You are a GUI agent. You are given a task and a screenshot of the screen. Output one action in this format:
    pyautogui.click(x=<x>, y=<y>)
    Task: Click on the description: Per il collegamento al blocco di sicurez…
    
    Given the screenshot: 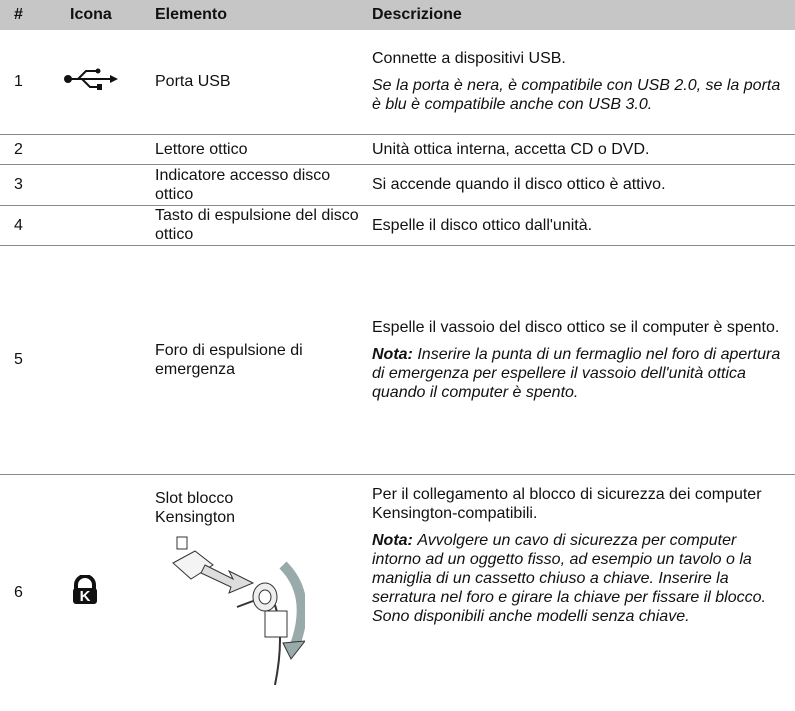 What is the action you would take?
    pyautogui.click(x=567, y=503)
    